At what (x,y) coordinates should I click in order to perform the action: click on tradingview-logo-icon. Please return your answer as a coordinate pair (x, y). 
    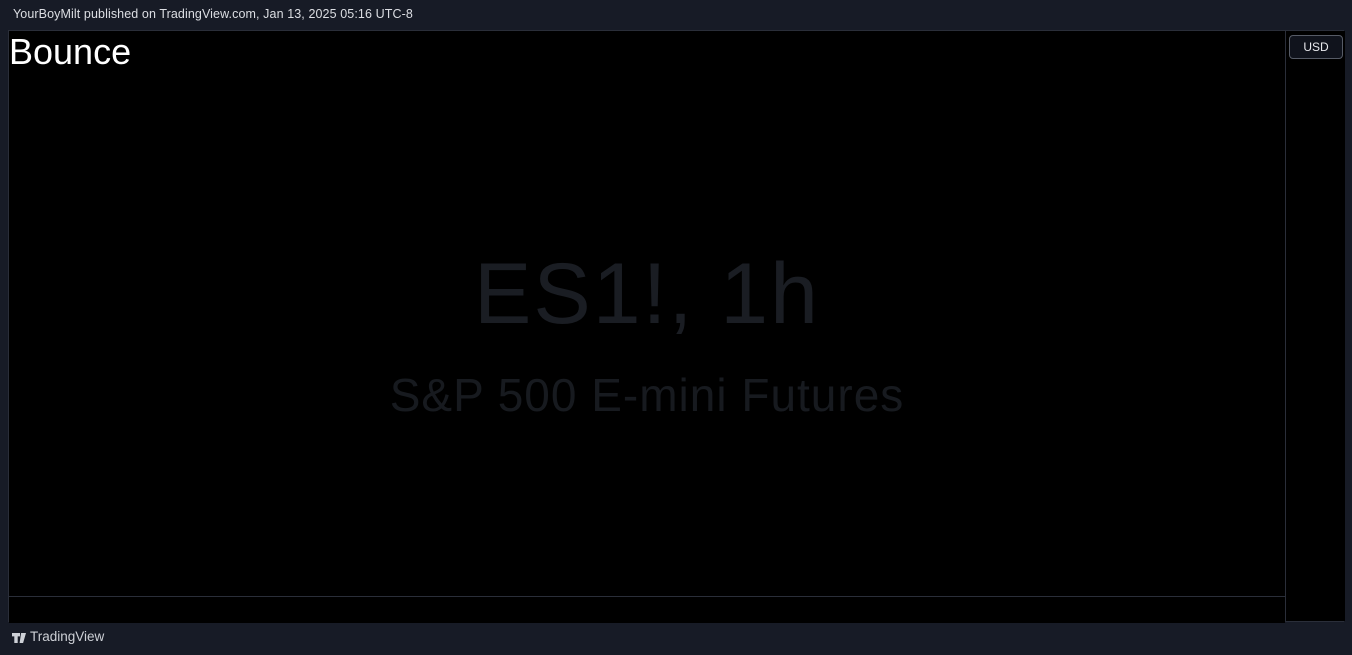
    Looking at the image, I should click on (19, 638).